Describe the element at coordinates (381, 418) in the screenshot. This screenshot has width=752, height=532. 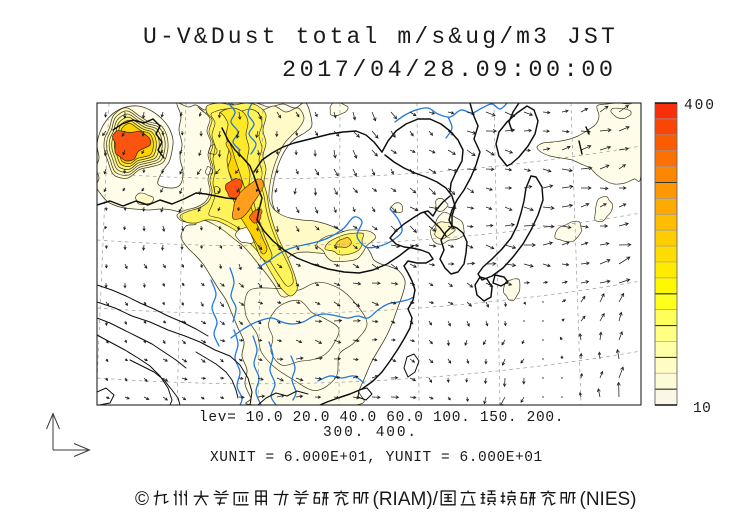
I see `svg-text:lev= 10.0 20.0 40.0 60.0 100.: lev= 10.0 20.0 40.0 60.0 100. 150. 200.` at that location.